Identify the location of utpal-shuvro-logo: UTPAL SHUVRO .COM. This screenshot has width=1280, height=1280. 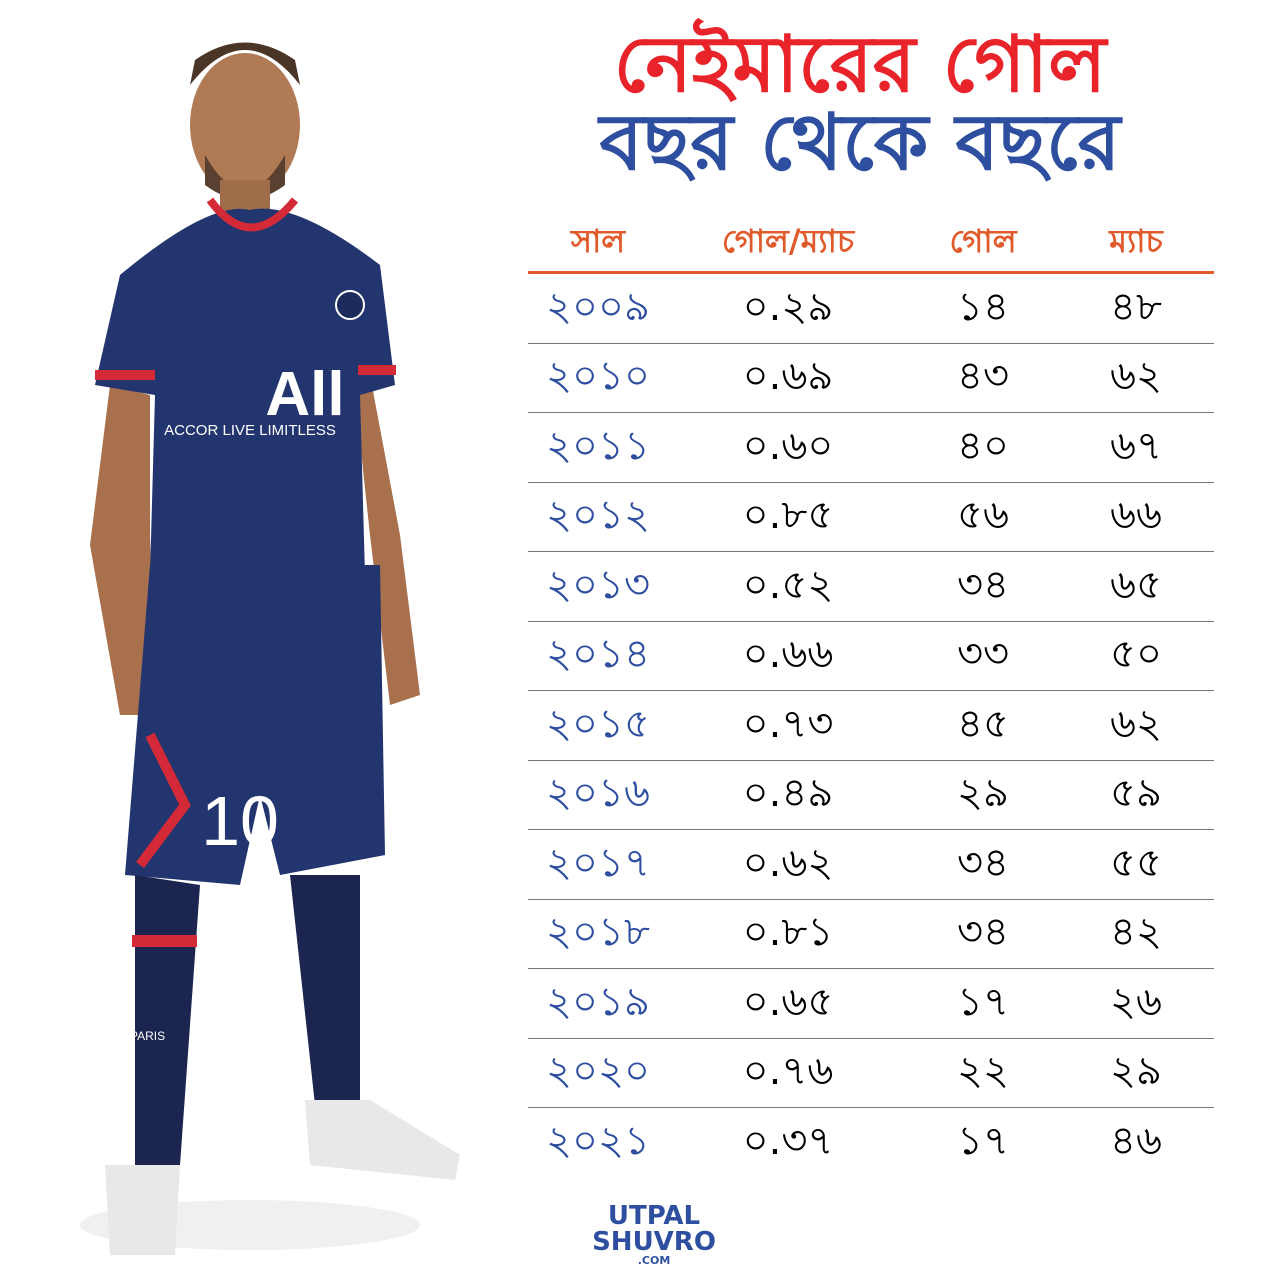
(654, 1235).